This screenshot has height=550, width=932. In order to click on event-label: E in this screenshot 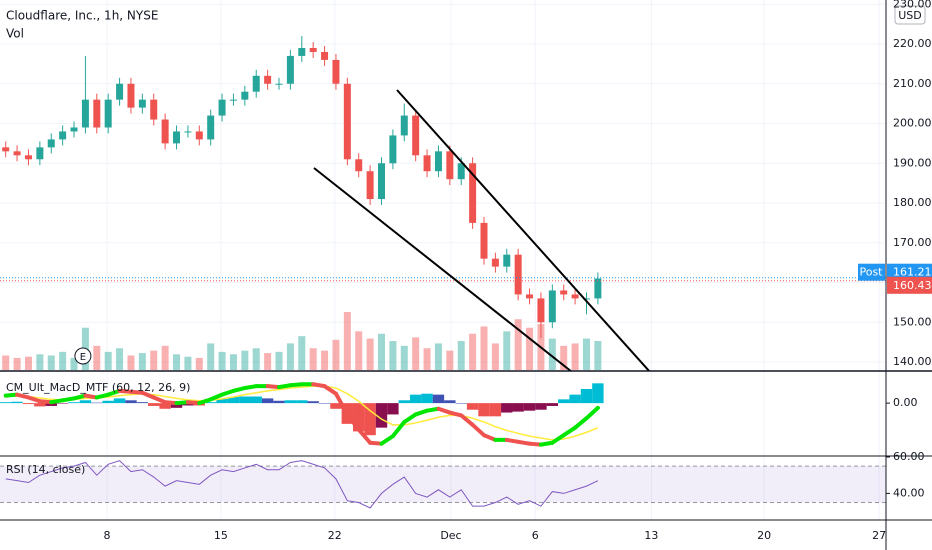, I will do `click(83, 357)`.